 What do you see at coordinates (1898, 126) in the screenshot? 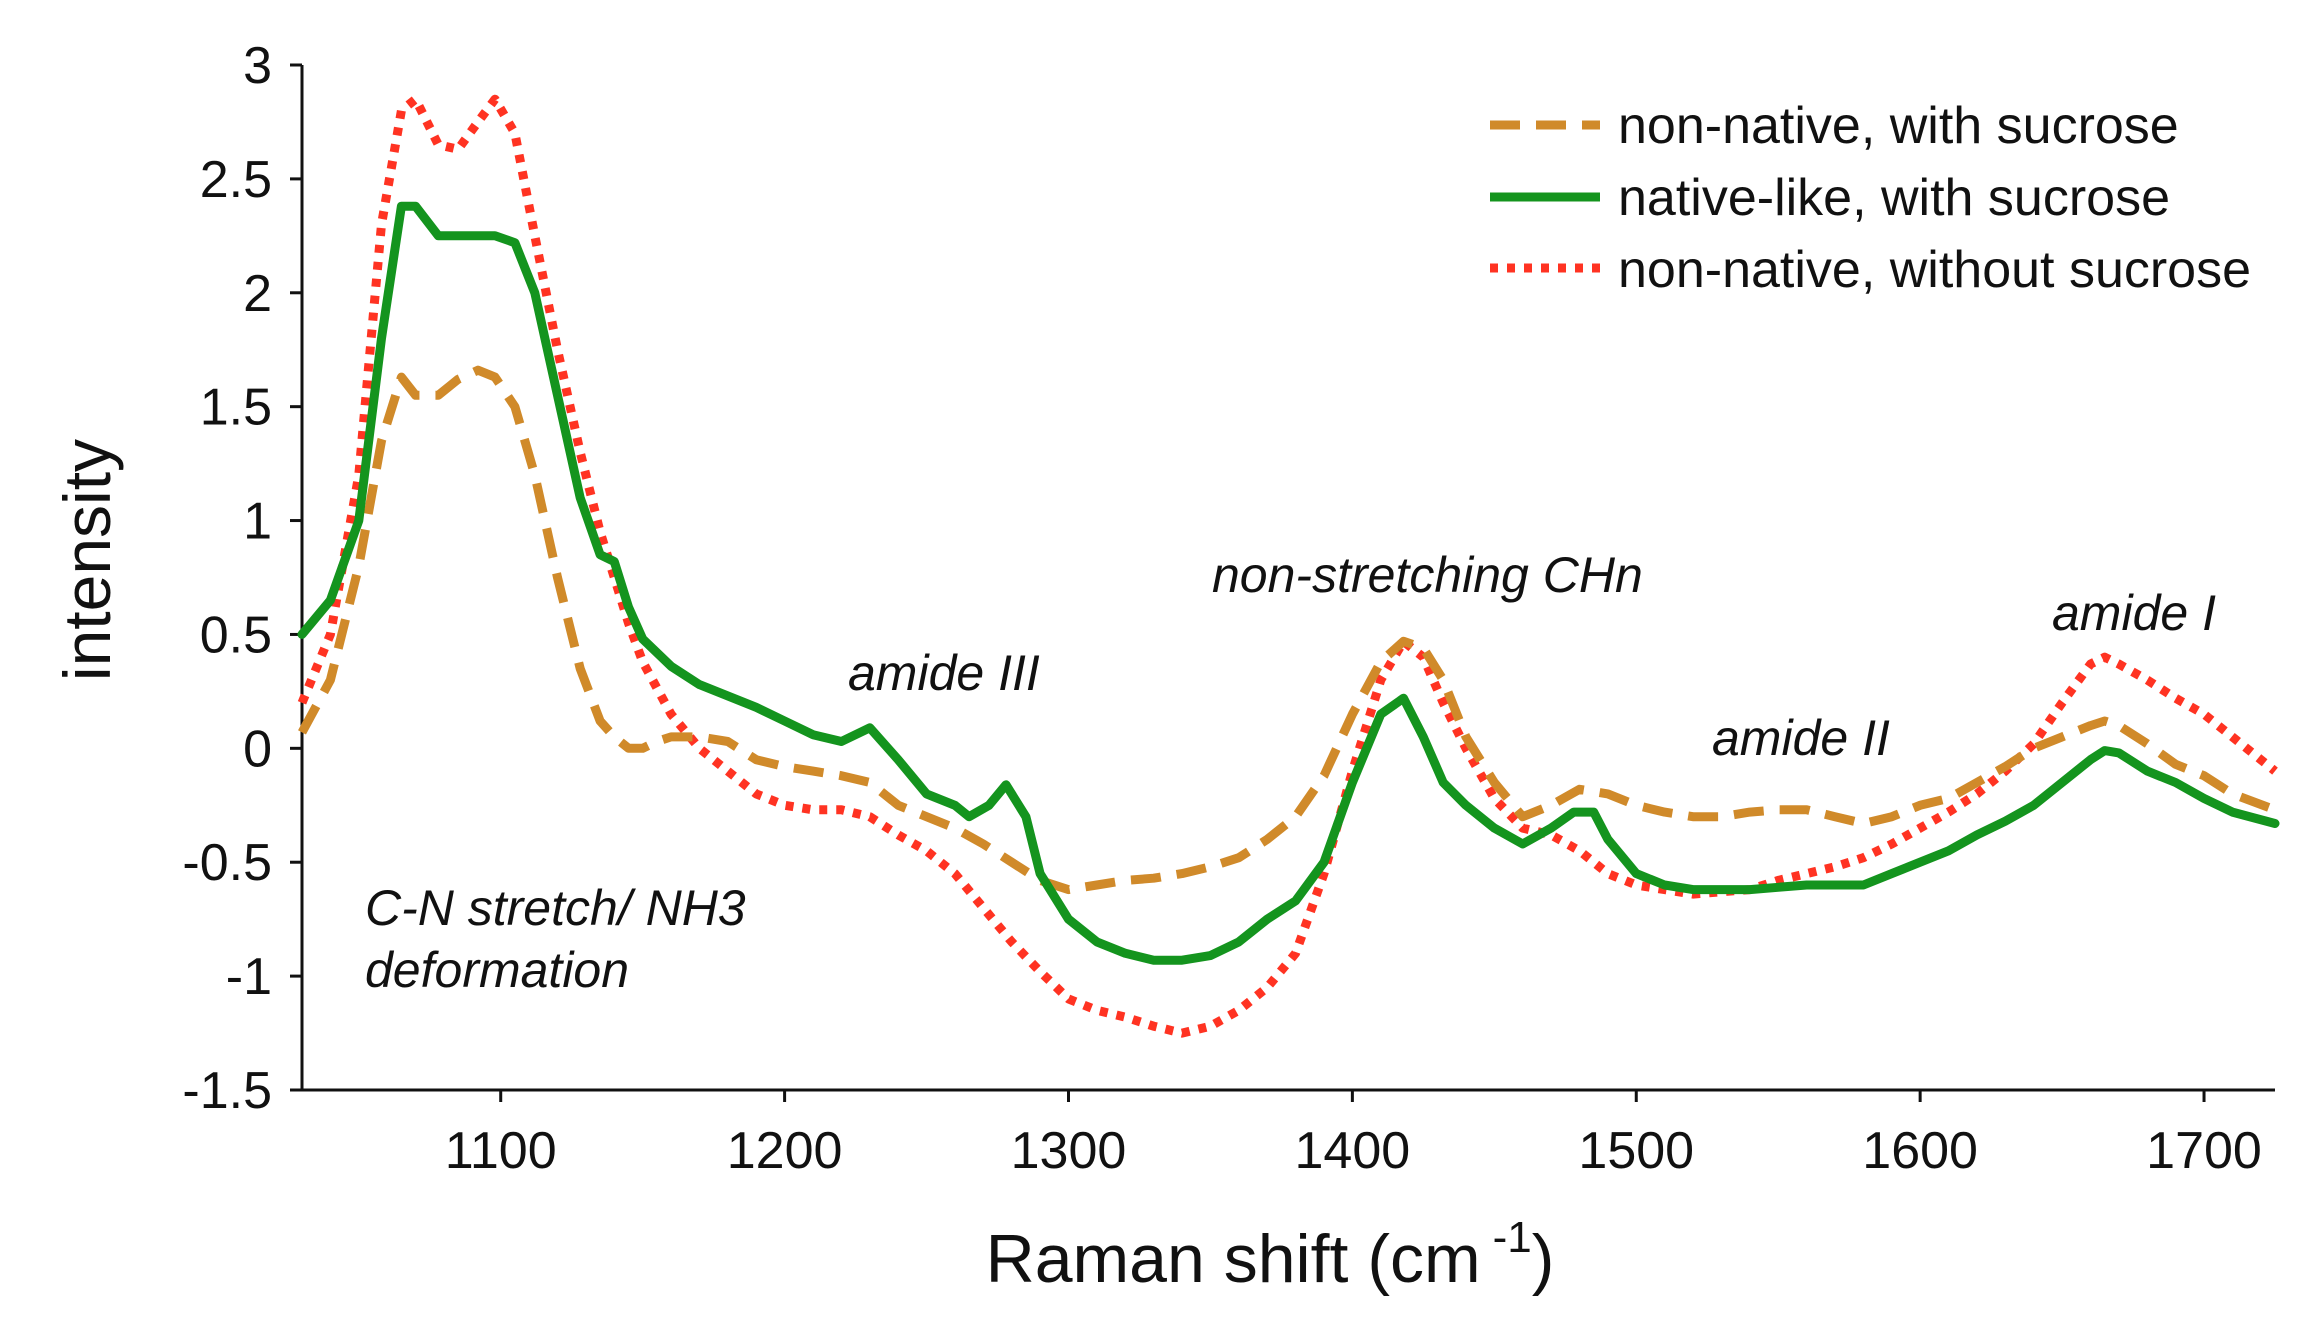
I see `legend-label-non-native-with-sucrose: non-native, with sucrose` at bounding box center [1898, 126].